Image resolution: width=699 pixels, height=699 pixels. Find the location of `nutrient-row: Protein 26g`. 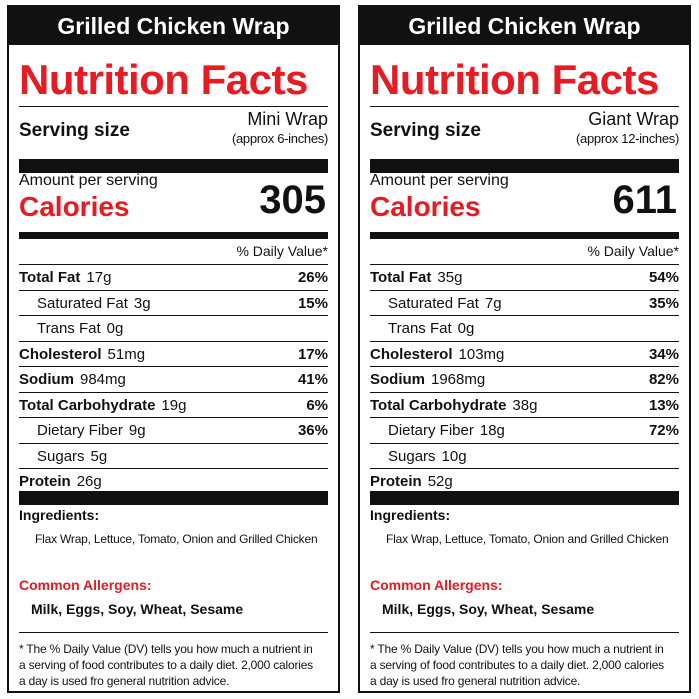

nutrient-row: Protein 26g is located at coordinates (173, 481).